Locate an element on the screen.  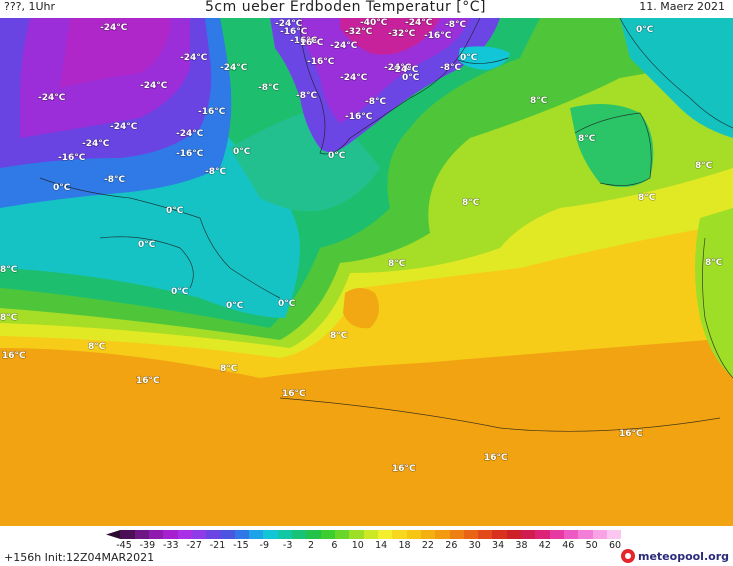
color-scale-tick-label: -27 is located at coordinates (194, 545).